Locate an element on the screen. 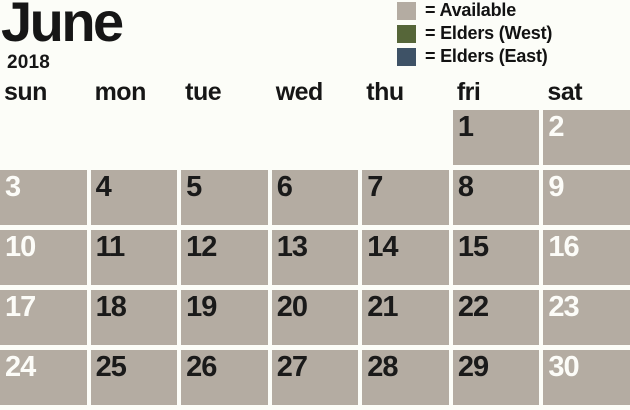 The image size is (630, 410). day-number: 13 is located at coordinates (292, 247).